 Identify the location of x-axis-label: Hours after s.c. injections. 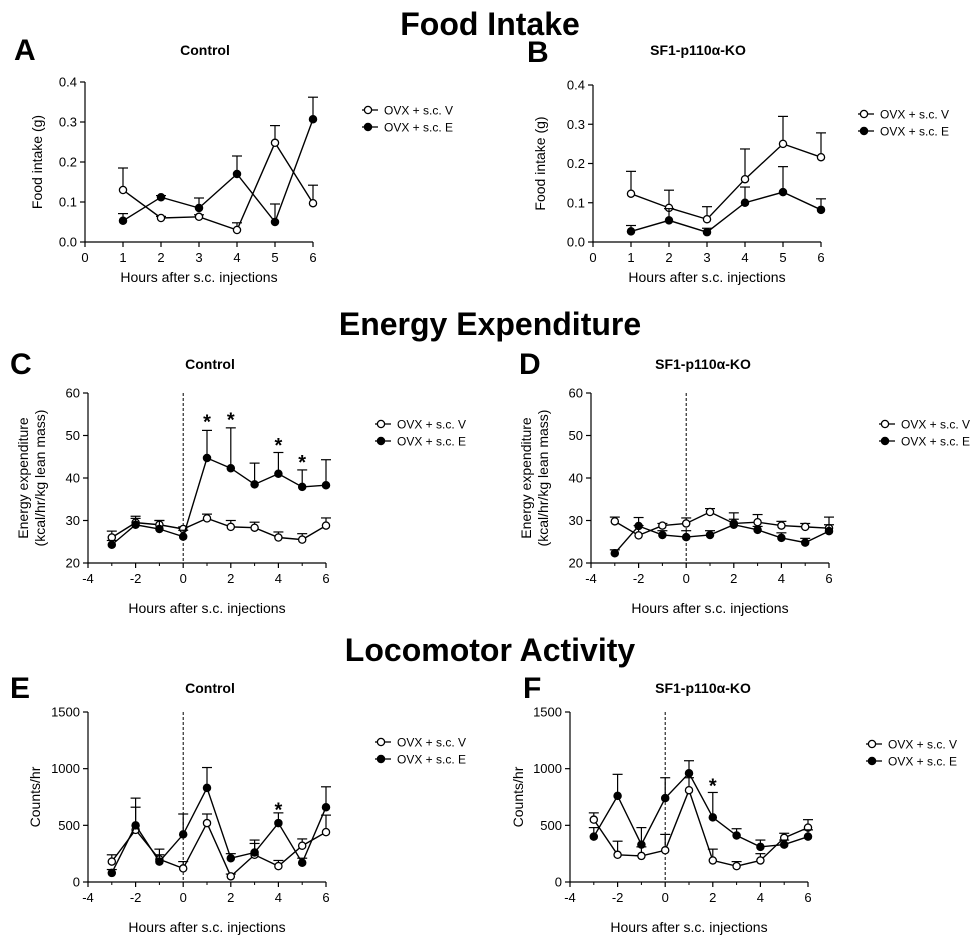
(206, 608).